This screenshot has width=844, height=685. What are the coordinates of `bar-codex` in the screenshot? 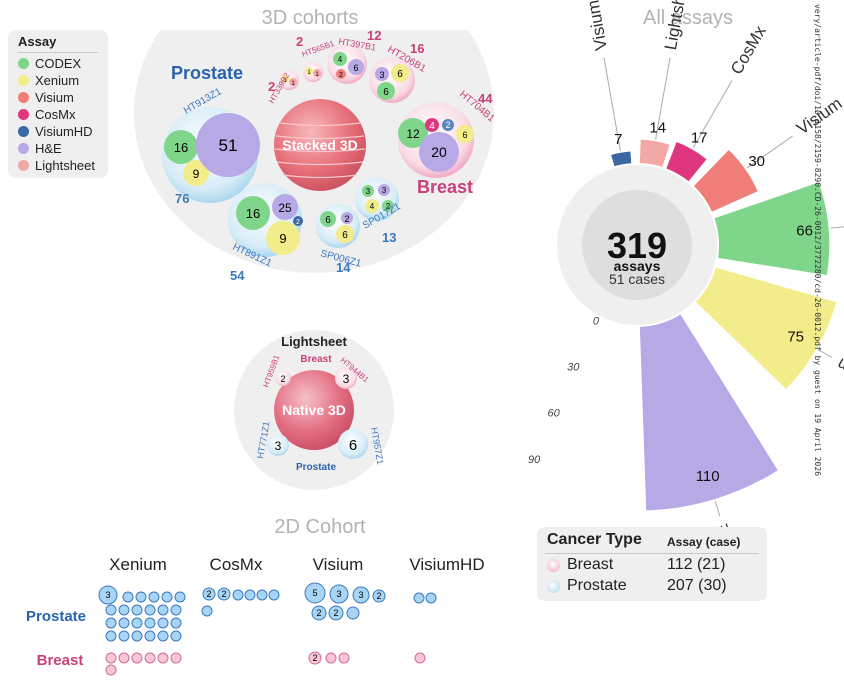 It's located at (772, 229).